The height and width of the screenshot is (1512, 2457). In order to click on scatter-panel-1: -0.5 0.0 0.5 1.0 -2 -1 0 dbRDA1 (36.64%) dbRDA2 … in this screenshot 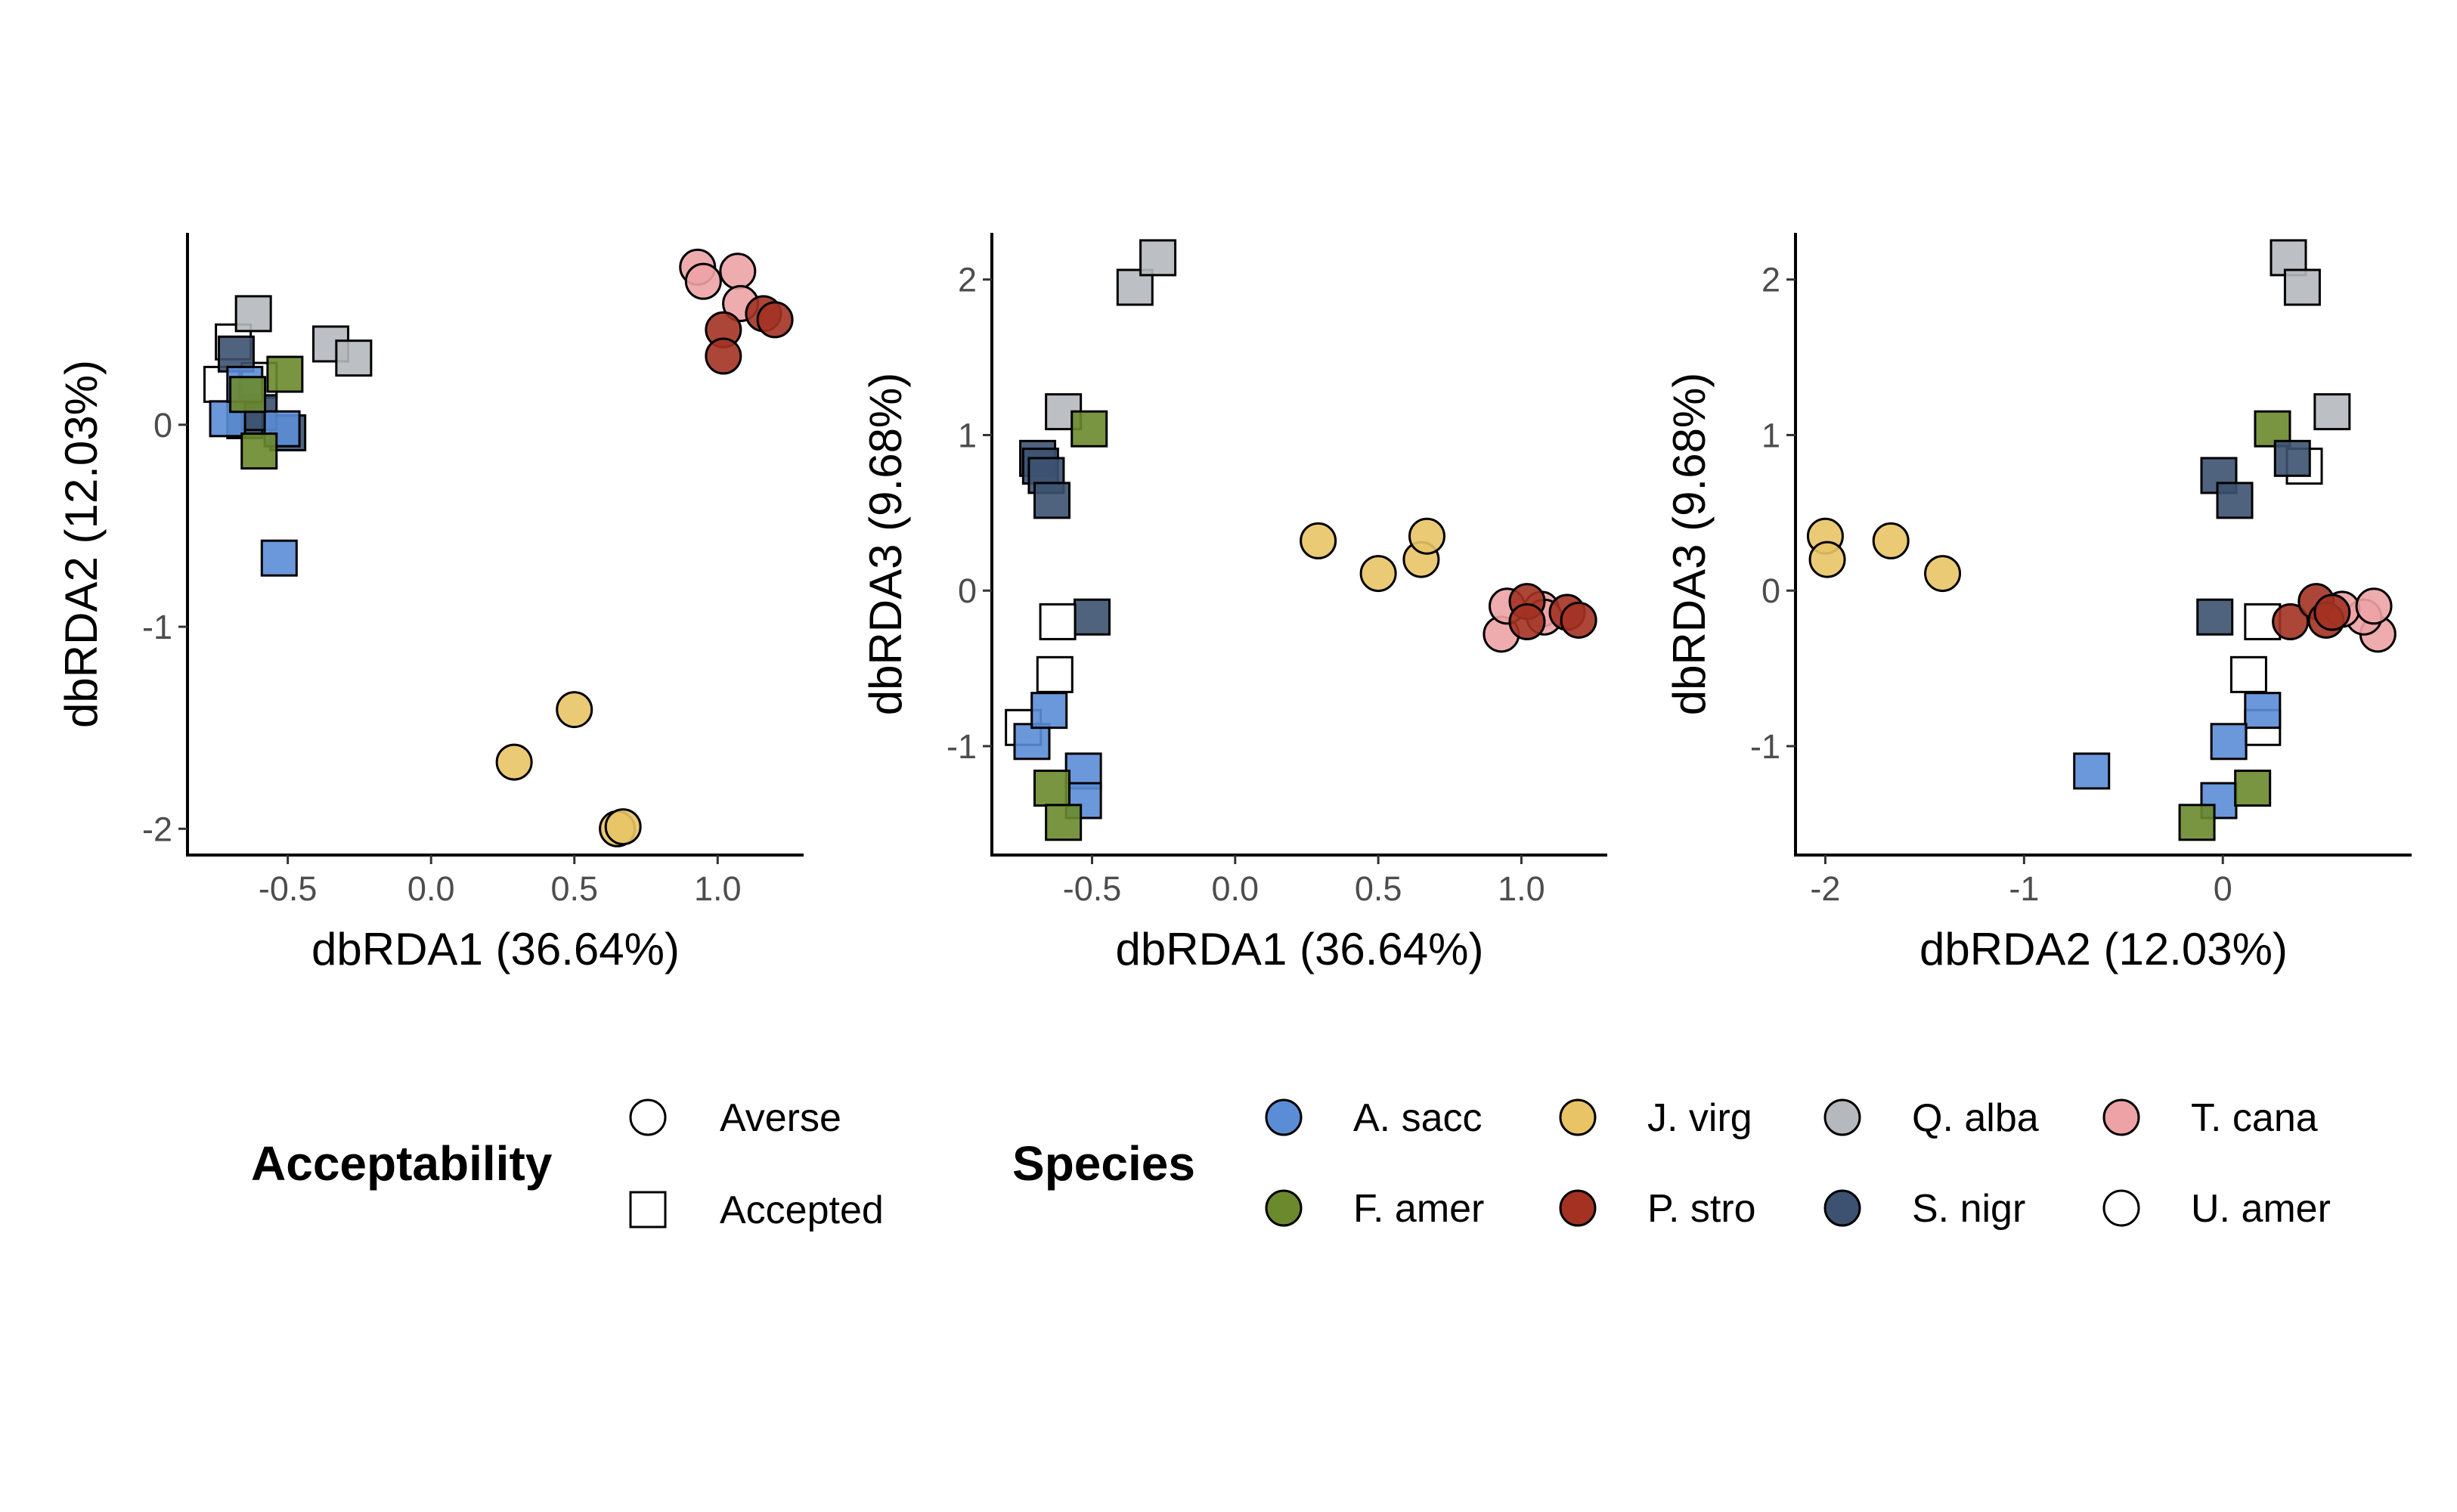, I will do `click(430, 603)`.